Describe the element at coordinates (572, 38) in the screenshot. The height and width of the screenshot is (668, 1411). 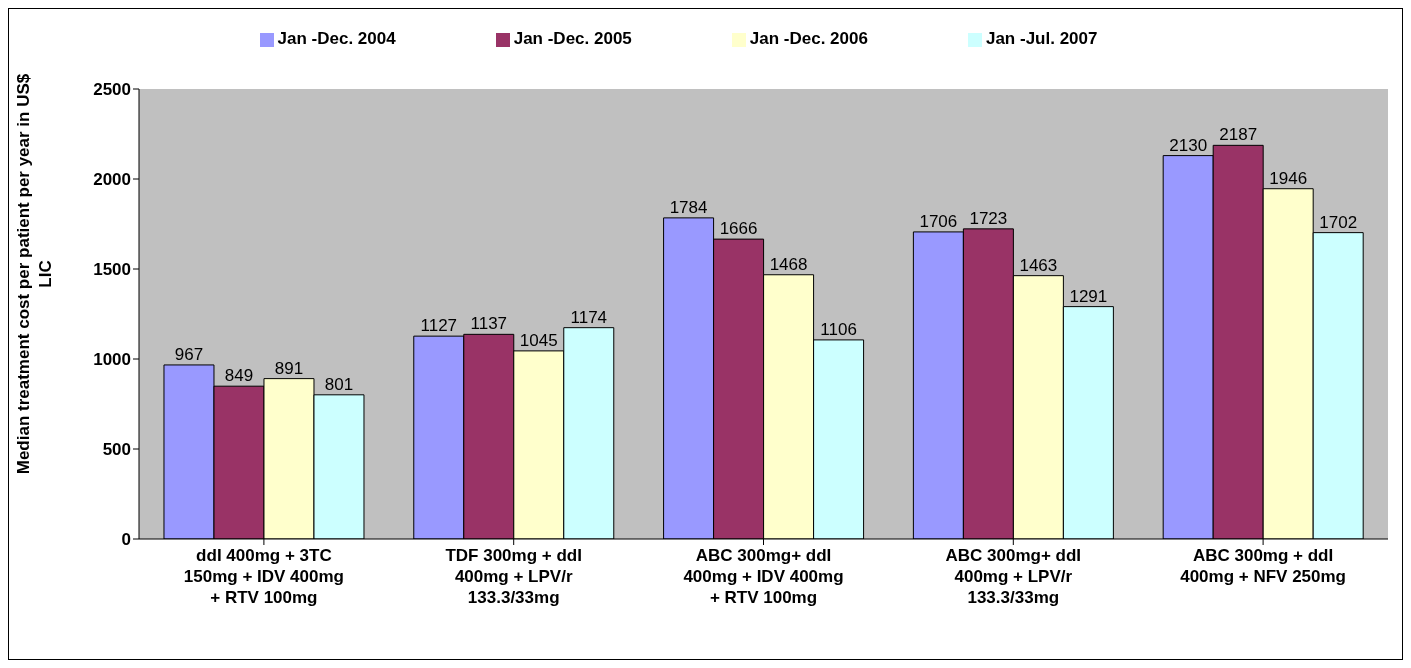
I see `legend-label: Jan -Dec. 2005` at that location.